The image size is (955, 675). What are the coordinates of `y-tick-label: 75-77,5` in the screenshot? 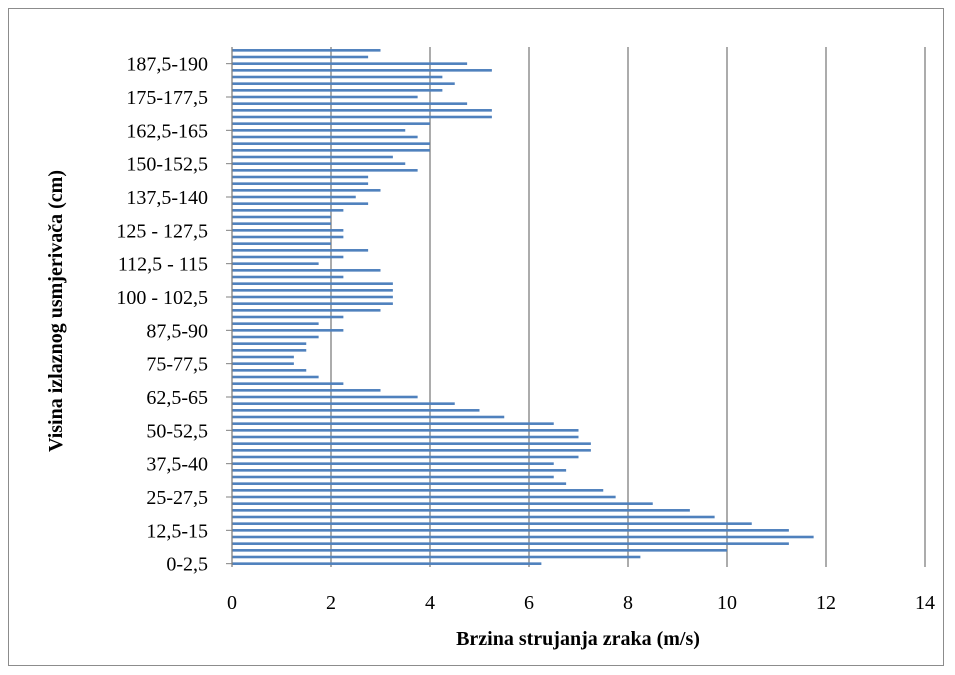 It's located at (177, 365).